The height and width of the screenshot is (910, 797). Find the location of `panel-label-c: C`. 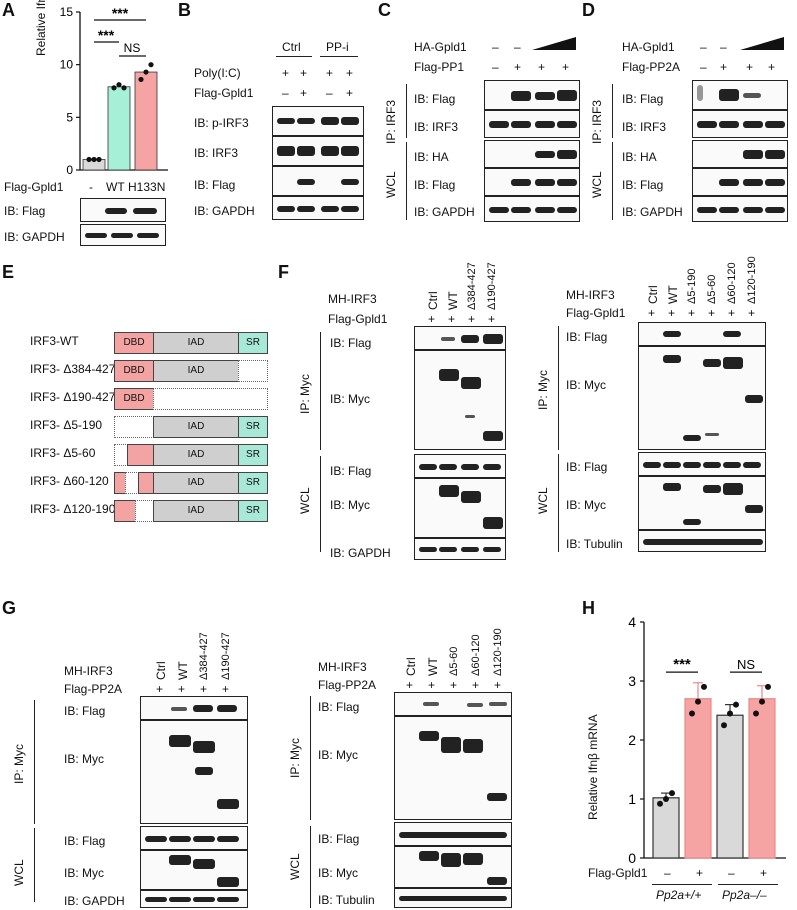

panel-label-c: C is located at coordinates (384, 10).